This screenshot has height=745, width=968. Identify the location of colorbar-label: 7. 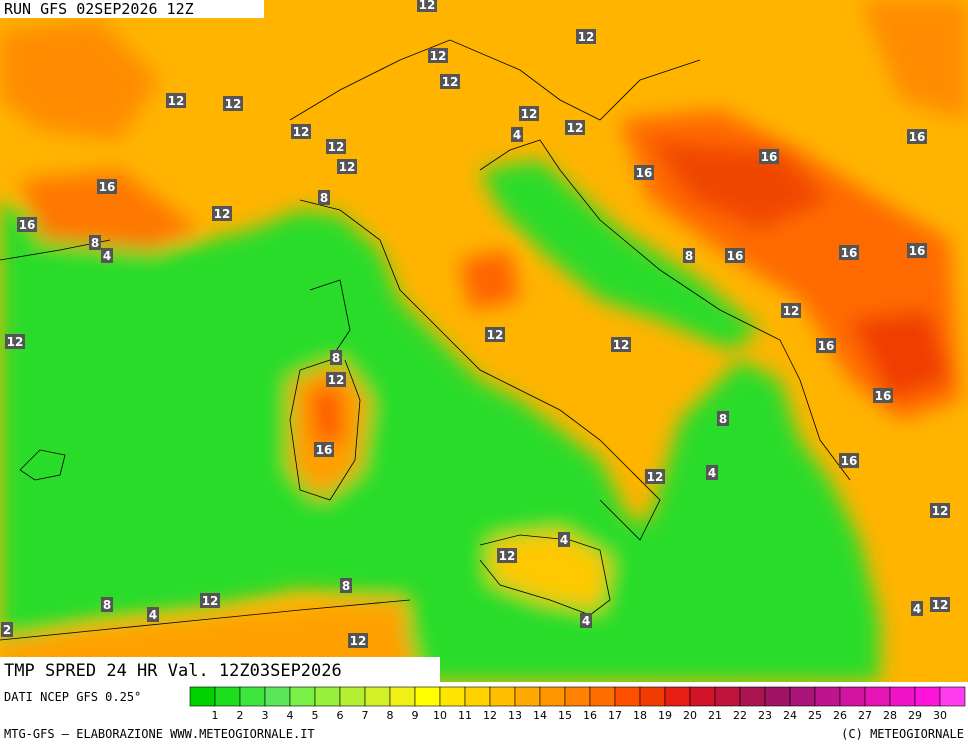
(365, 715).